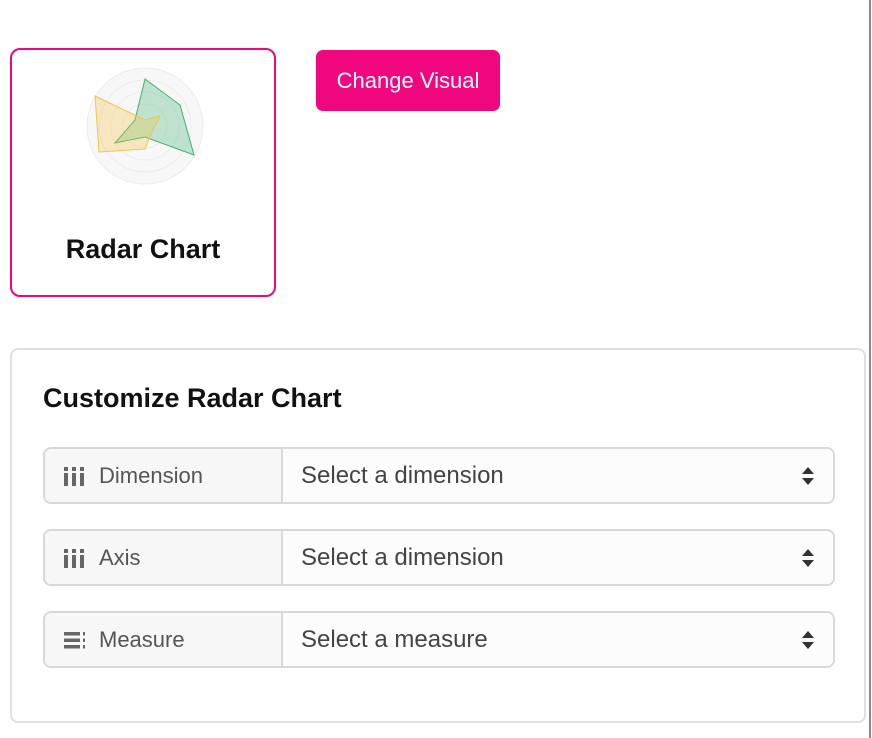  What do you see at coordinates (145, 126) in the screenshot?
I see `radar-chart-icon` at bounding box center [145, 126].